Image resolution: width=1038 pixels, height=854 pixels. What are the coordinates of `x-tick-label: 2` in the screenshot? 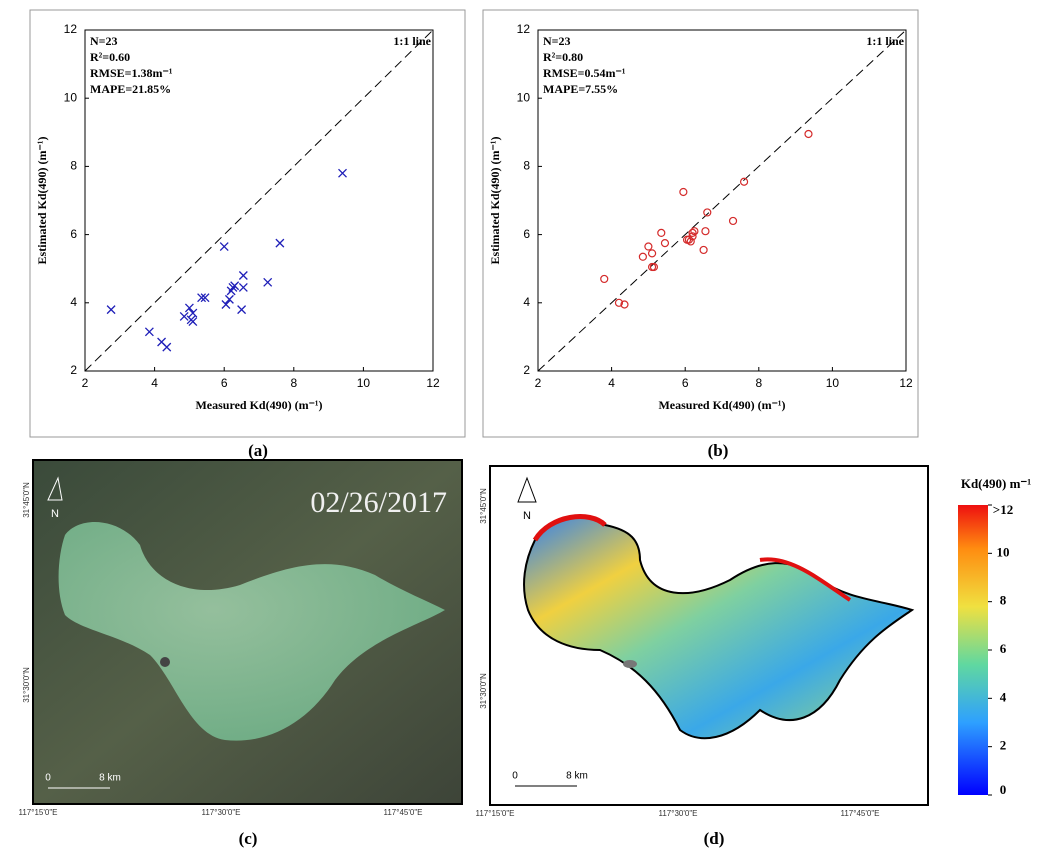 It's located at (538, 383).